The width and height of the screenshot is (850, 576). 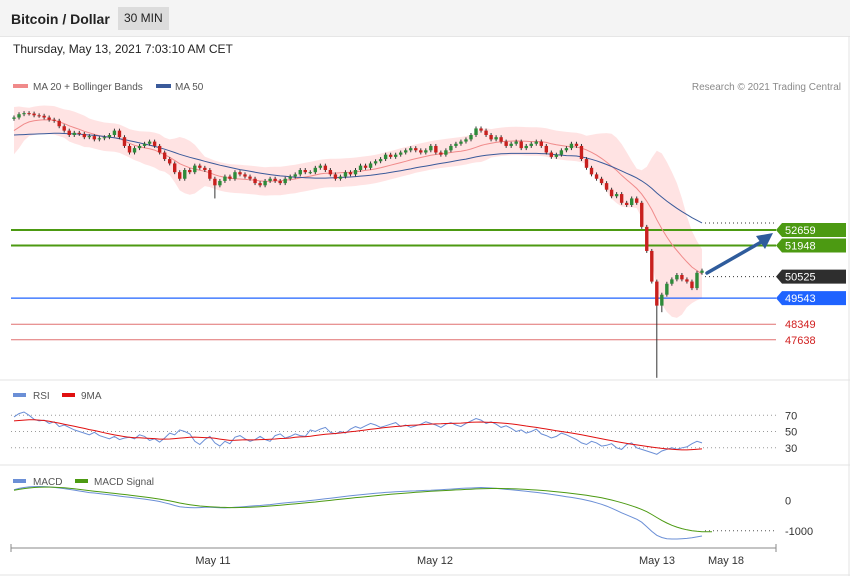 What do you see at coordinates (791, 433) in the screenshot?
I see `rsi-tick-label: 50` at bounding box center [791, 433].